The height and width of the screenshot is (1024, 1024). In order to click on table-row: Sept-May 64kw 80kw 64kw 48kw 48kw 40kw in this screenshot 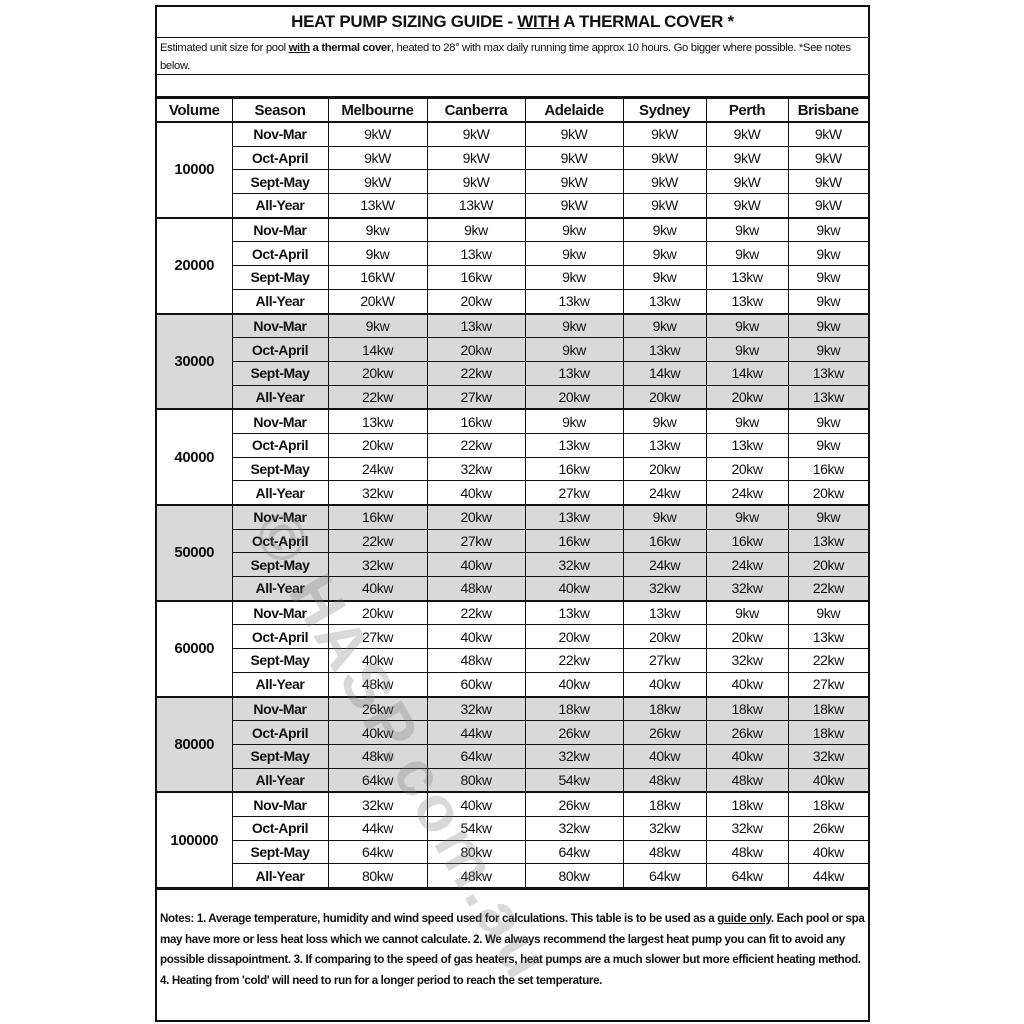, I will do `click(512, 852)`.